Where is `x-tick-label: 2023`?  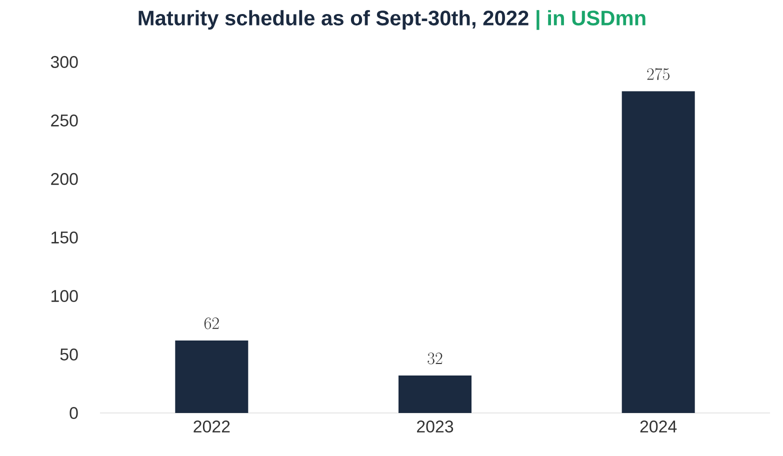
x-tick-label: 2023 is located at coordinates (435, 426).